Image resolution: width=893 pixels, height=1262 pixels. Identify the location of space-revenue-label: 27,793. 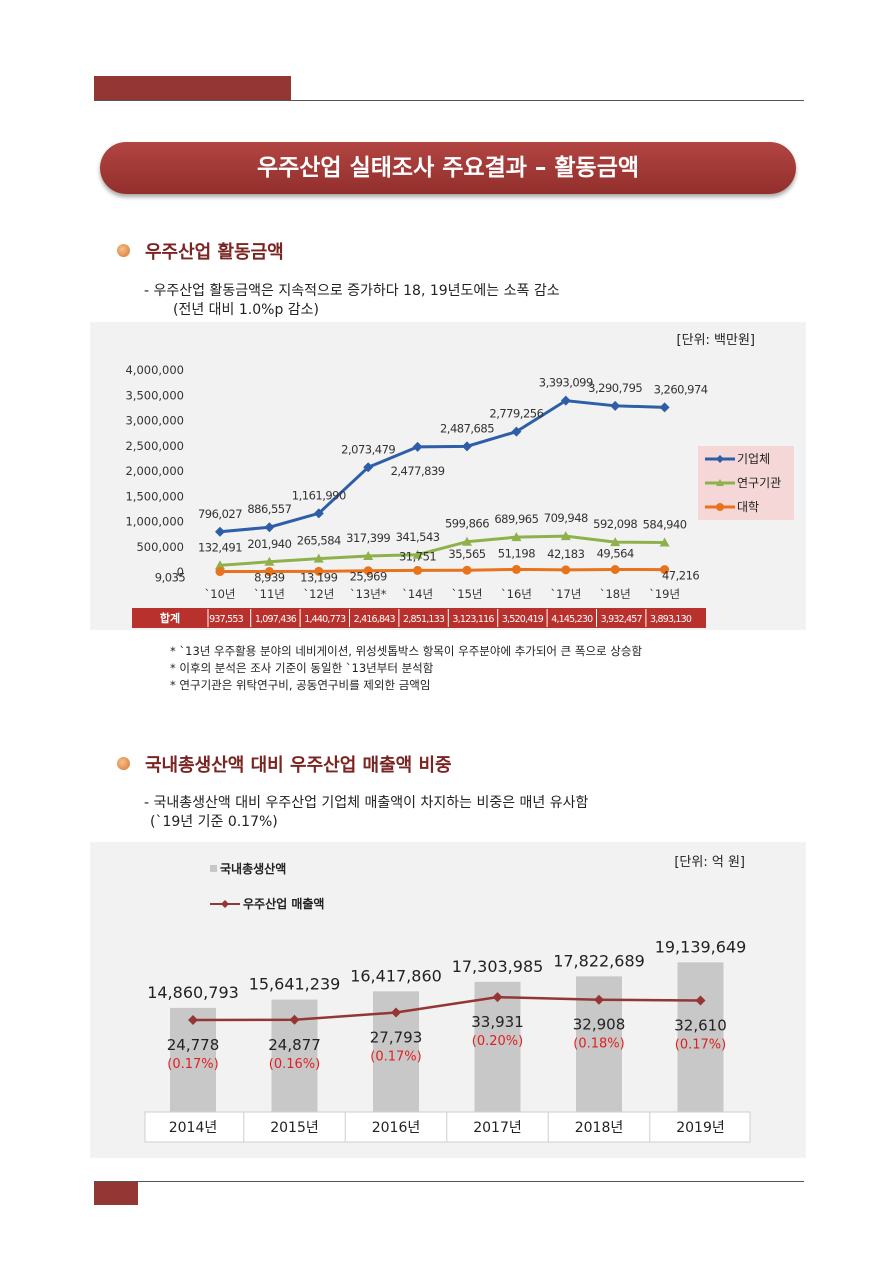
(396, 1038).